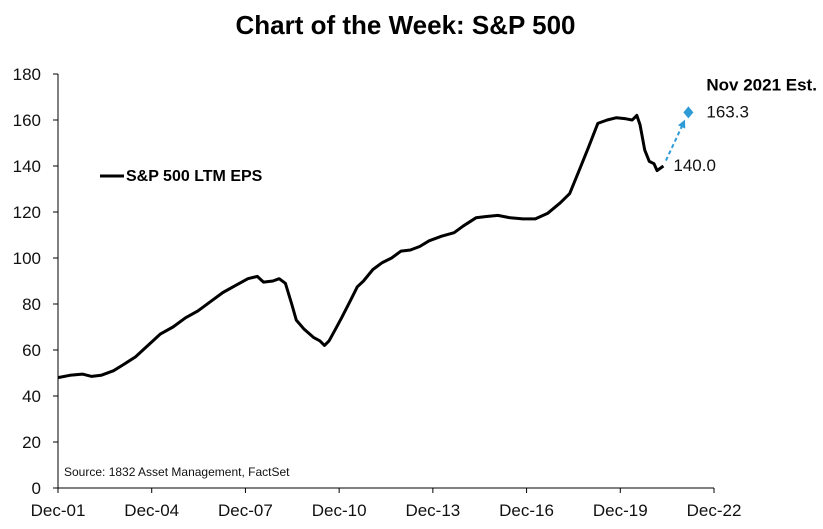 The width and height of the screenshot is (823, 529). Describe the element at coordinates (31, 442) in the screenshot. I see `y-tick-label: 20` at that location.